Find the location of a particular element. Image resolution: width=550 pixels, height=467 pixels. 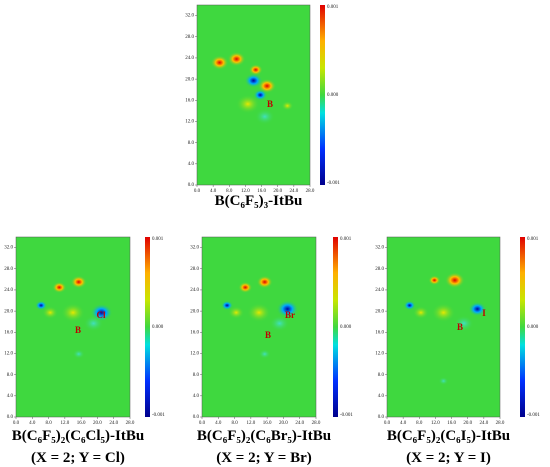

atom-label: Cl is located at coordinates (101, 315).